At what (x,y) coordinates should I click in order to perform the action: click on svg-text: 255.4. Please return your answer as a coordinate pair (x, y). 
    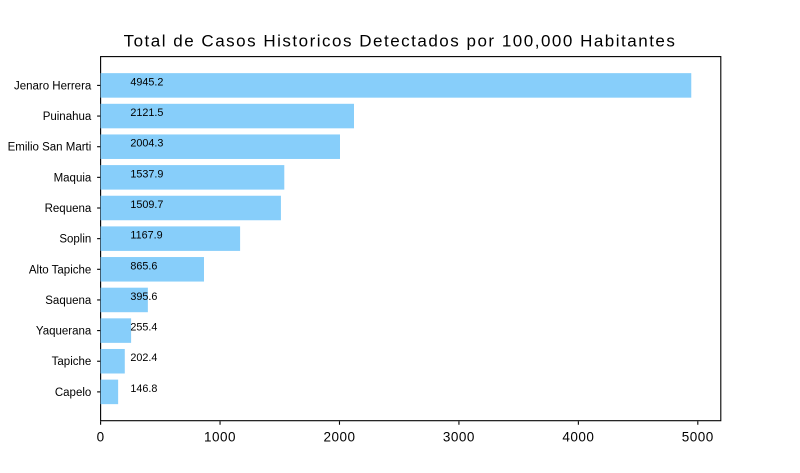
    Looking at the image, I should click on (143, 328).